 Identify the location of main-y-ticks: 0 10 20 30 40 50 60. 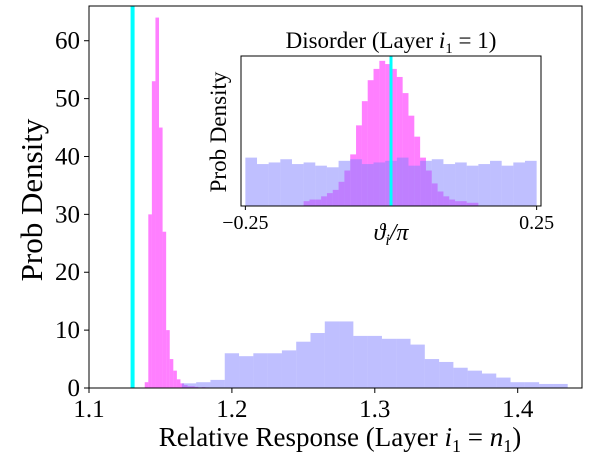
(72, 215).